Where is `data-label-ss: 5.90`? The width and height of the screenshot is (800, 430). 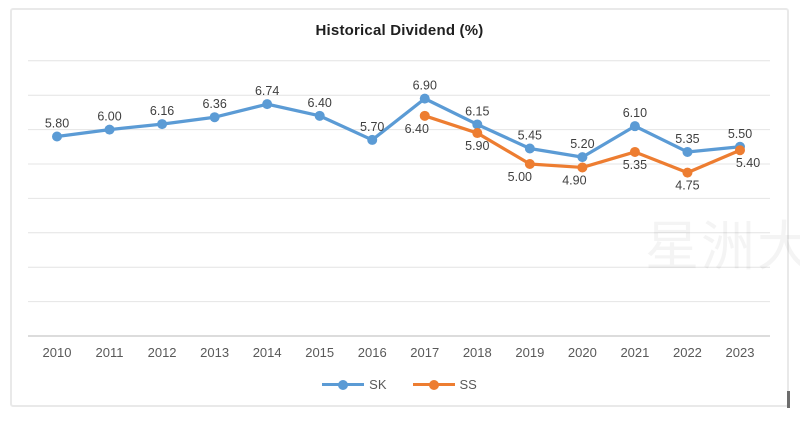 data-label-ss: 5.90 is located at coordinates (477, 146).